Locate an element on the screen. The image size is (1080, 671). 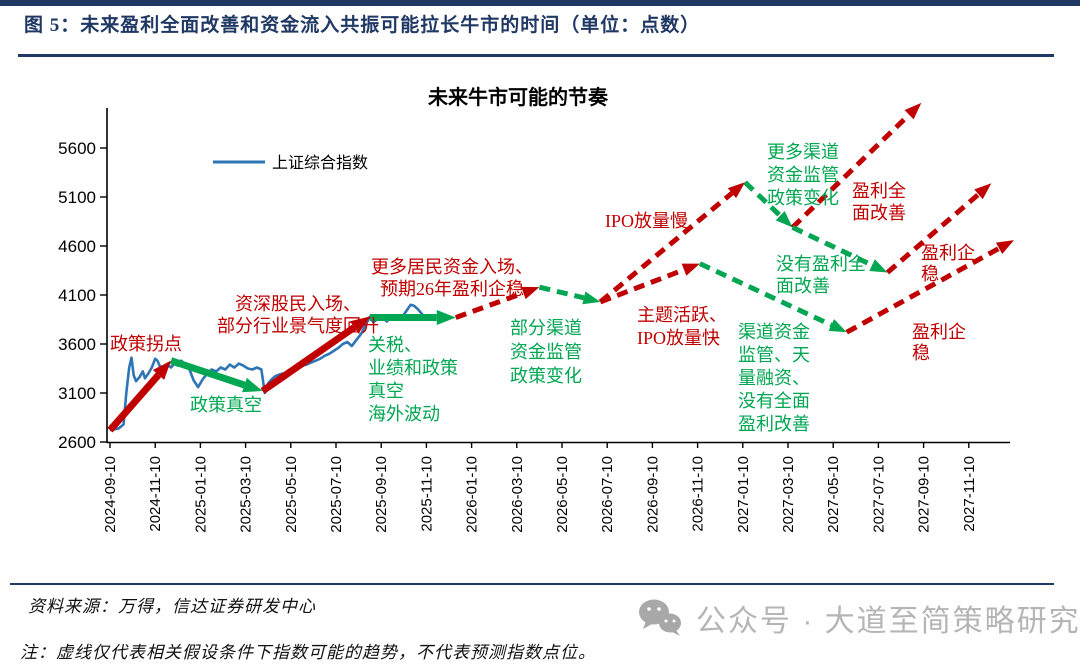
annotation-ipo-slow: IPO放量慢 is located at coordinates (646, 221).